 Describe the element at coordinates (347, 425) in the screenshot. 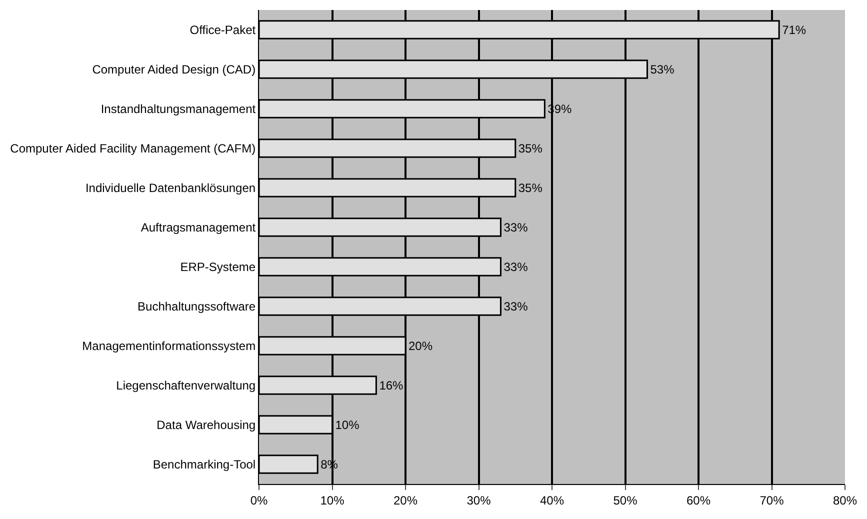

I see `data-label: 10%` at that location.